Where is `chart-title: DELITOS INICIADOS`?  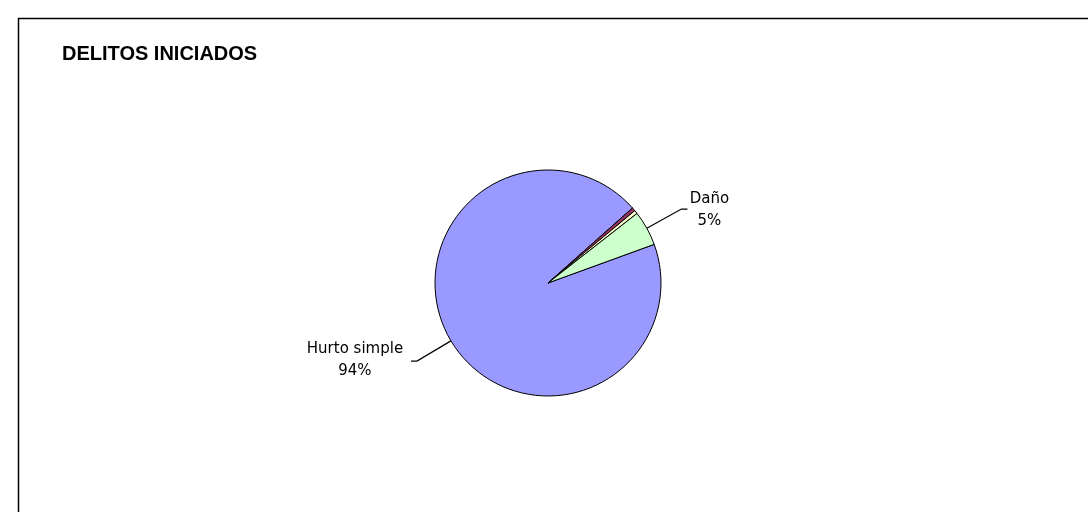
chart-title: DELITOS INICIADOS is located at coordinates (160, 53).